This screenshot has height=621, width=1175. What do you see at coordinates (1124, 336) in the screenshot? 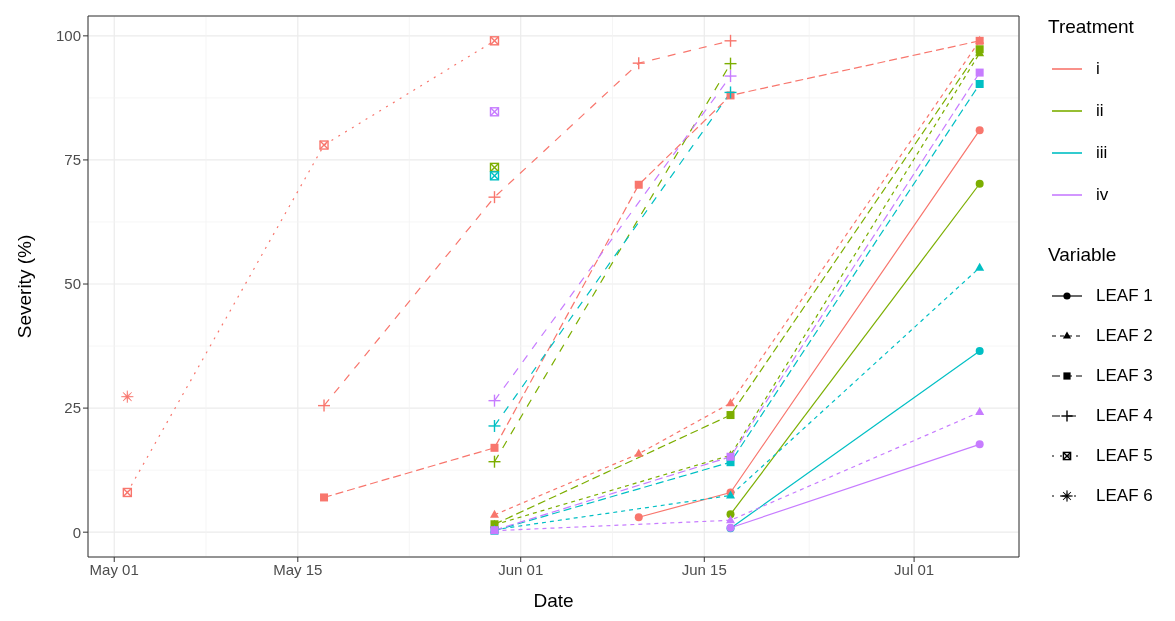
I see `text: LEAF 2` at bounding box center [1124, 336].